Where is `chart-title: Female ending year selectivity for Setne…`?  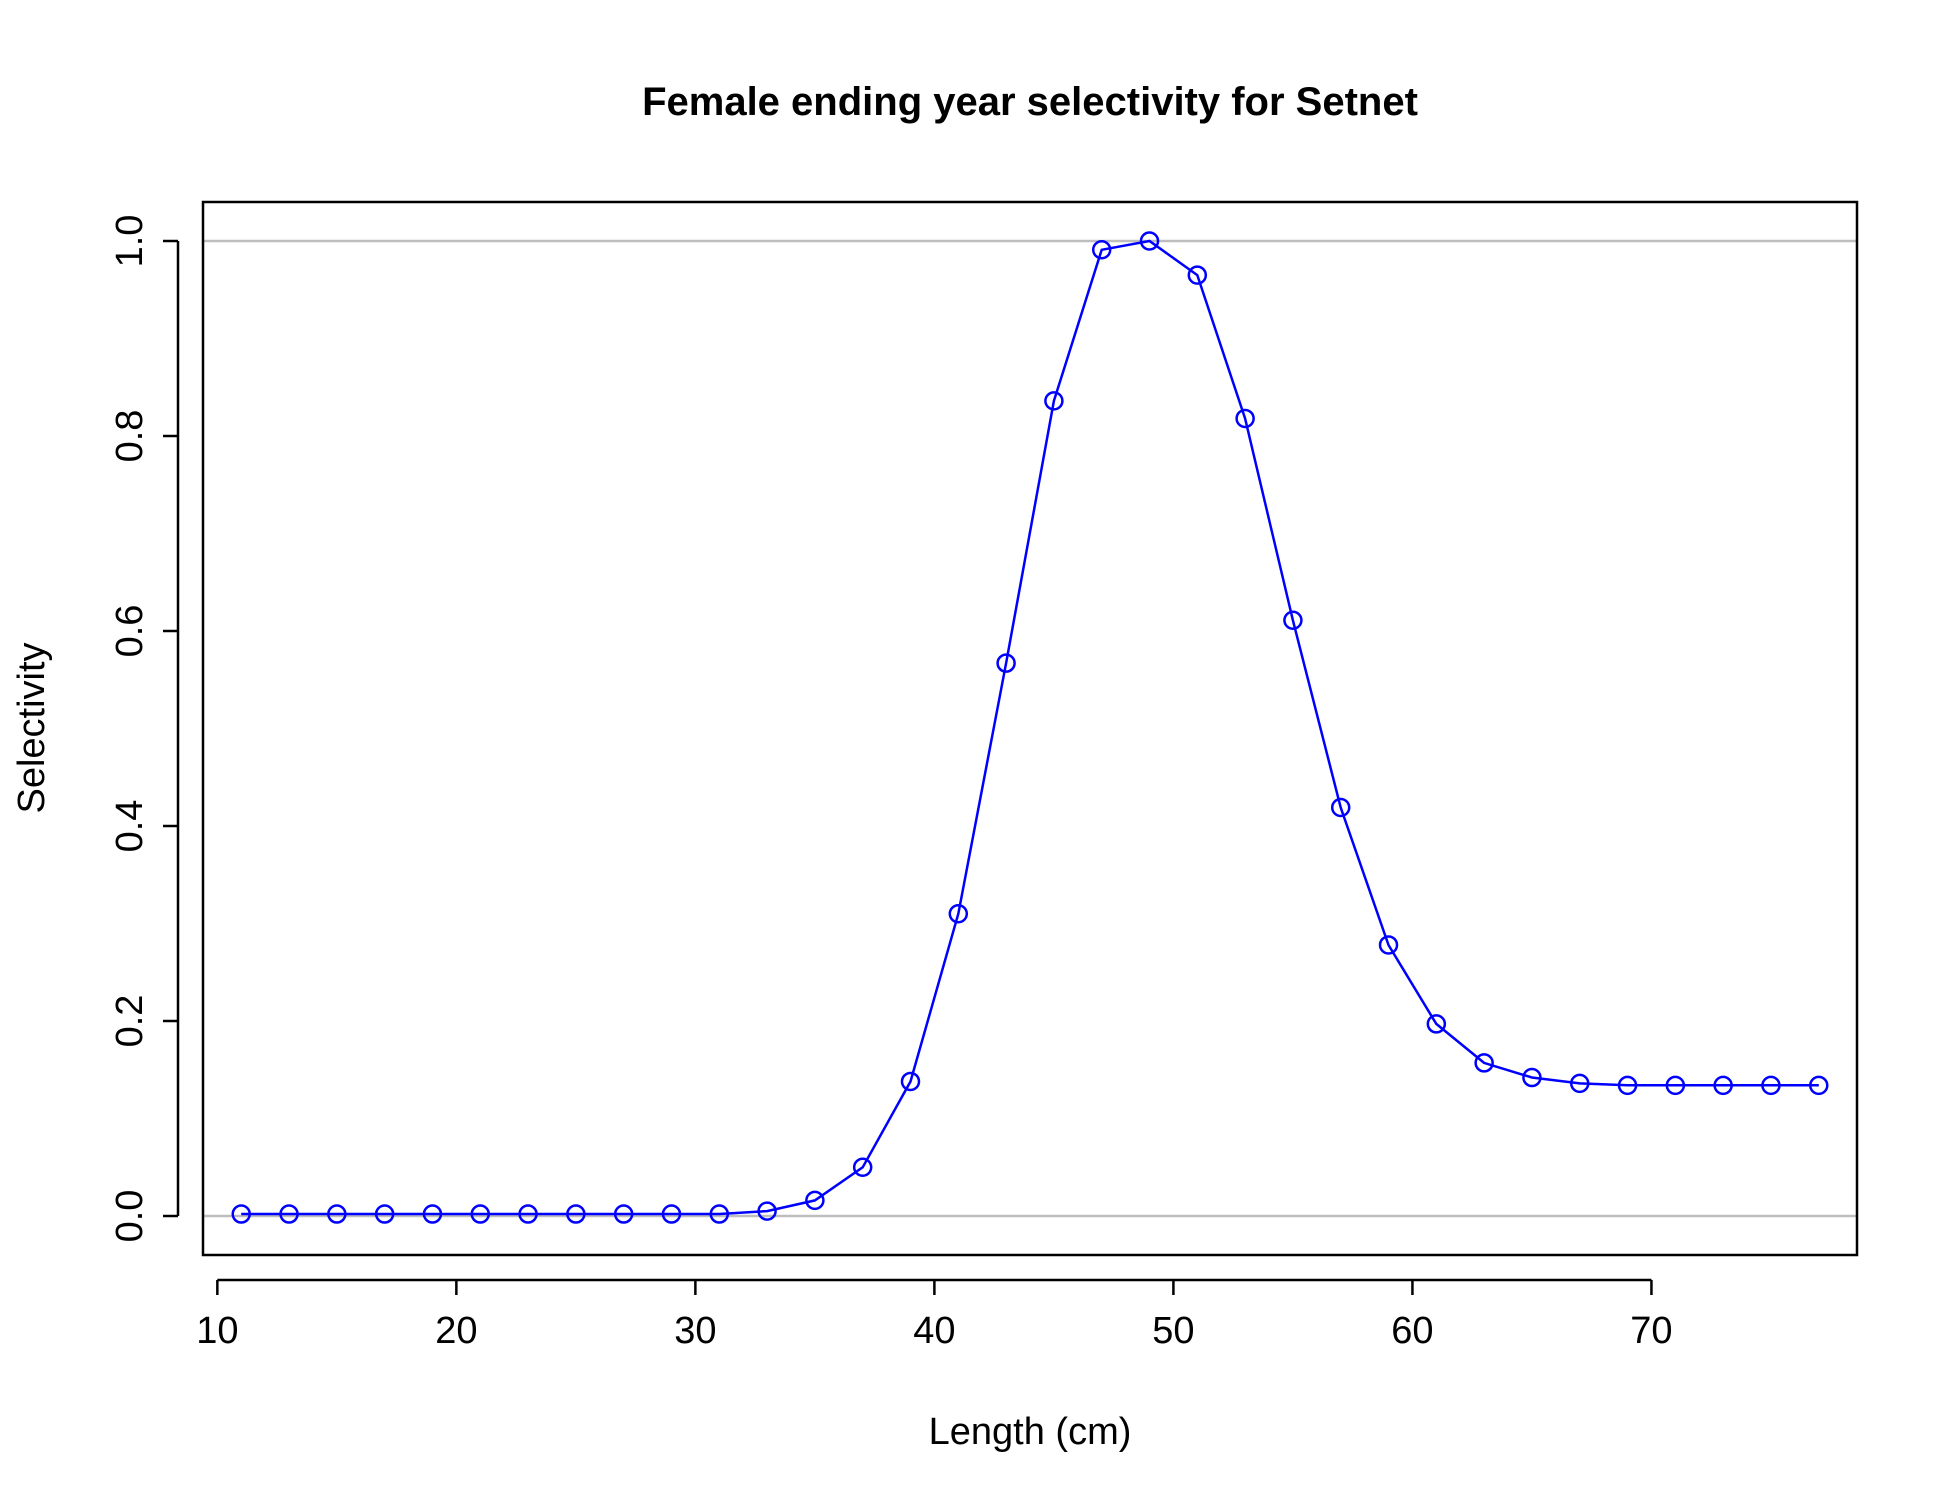 chart-title: Female ending year selectivity for Setne… is located at coordinates (1030, 102).